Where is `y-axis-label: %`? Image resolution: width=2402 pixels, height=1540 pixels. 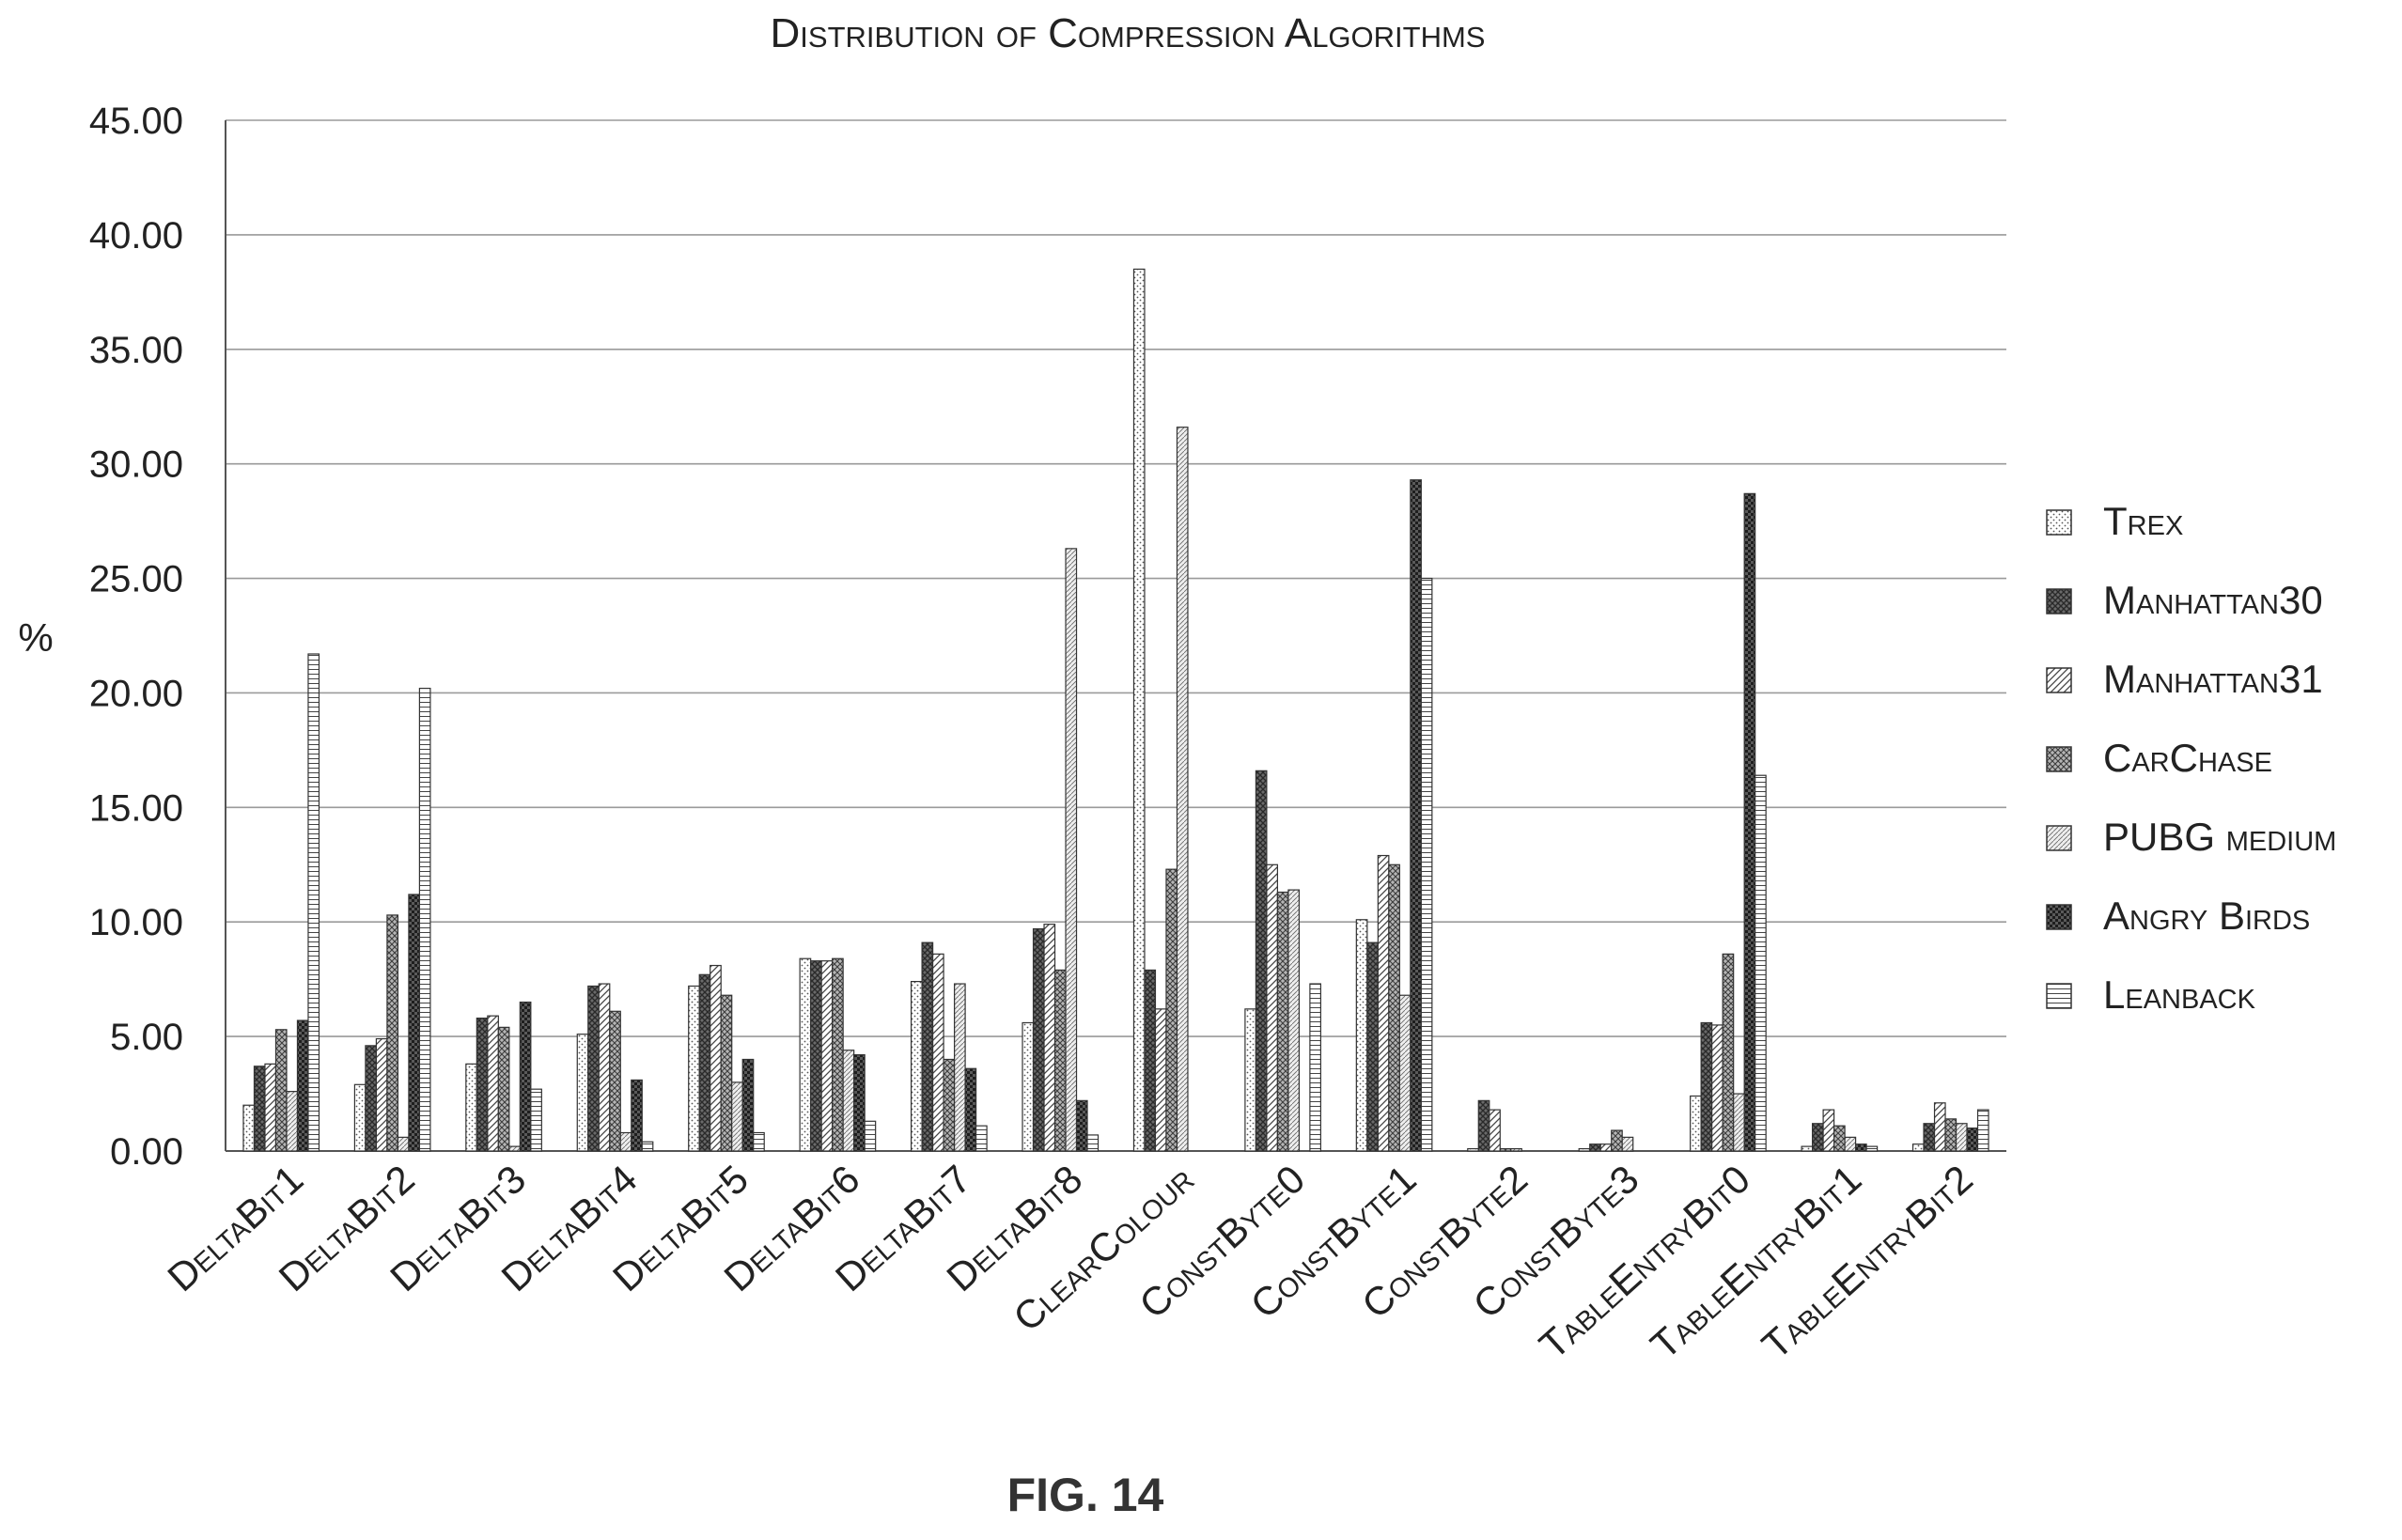
y-axis-label: % is located at coordinates (35, 637).